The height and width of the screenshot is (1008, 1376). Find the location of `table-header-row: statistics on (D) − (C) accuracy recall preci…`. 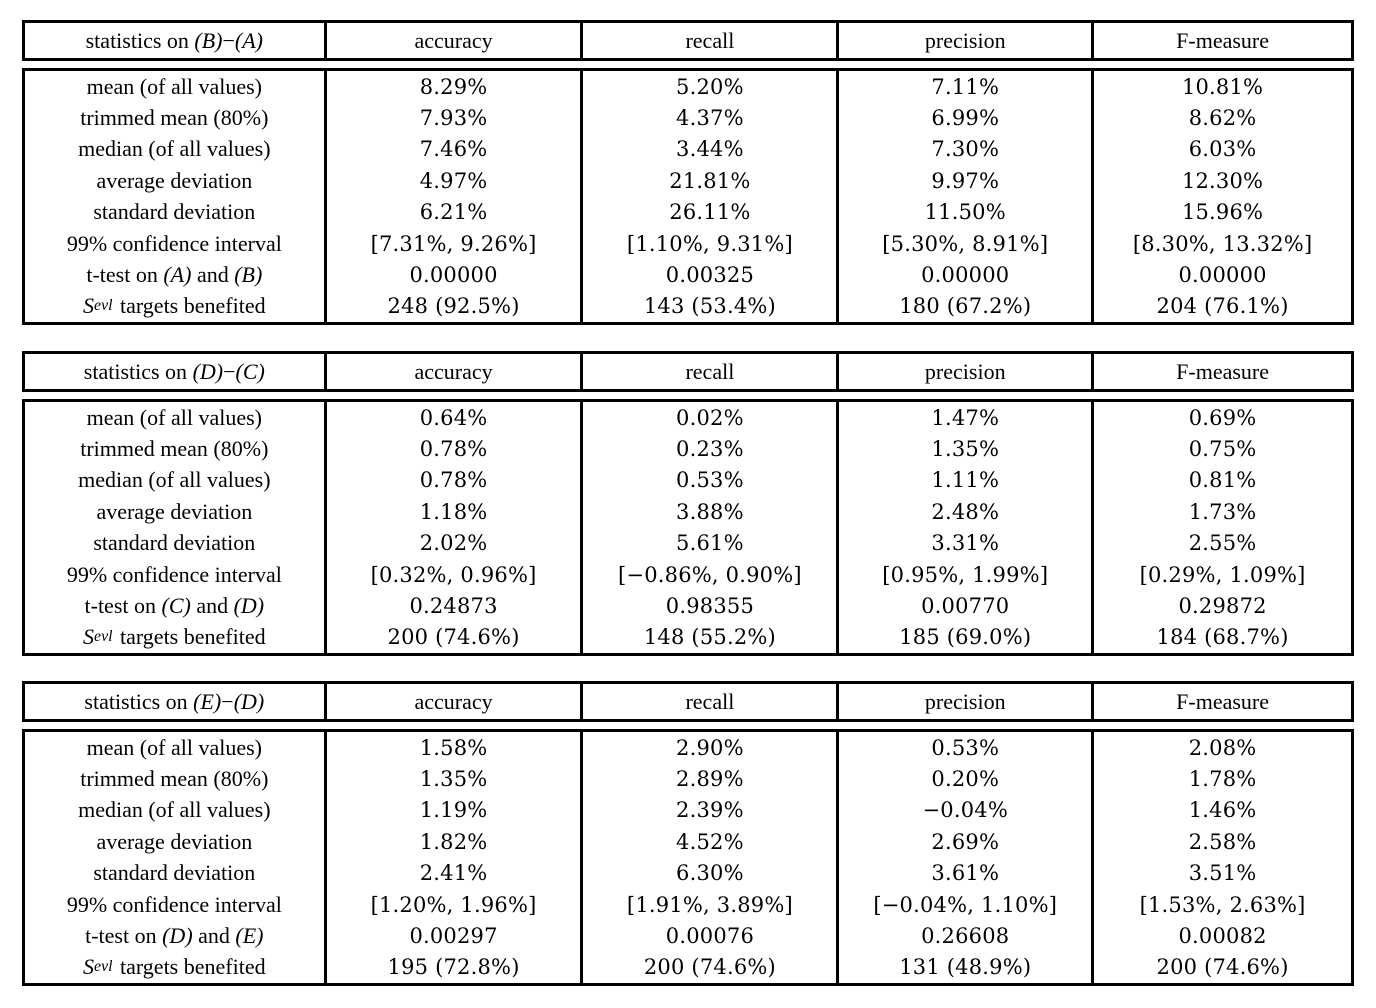

table-header-row: statistics on (D) − (C) accuracy recall preci… is located at coordinates (688, 371).